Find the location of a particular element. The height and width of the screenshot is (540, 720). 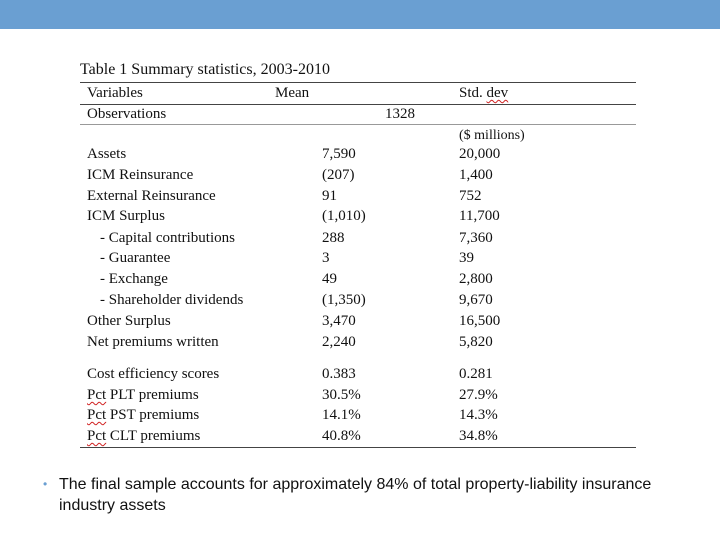

row-mean: 0.383 is located at coordinates (339, 374).